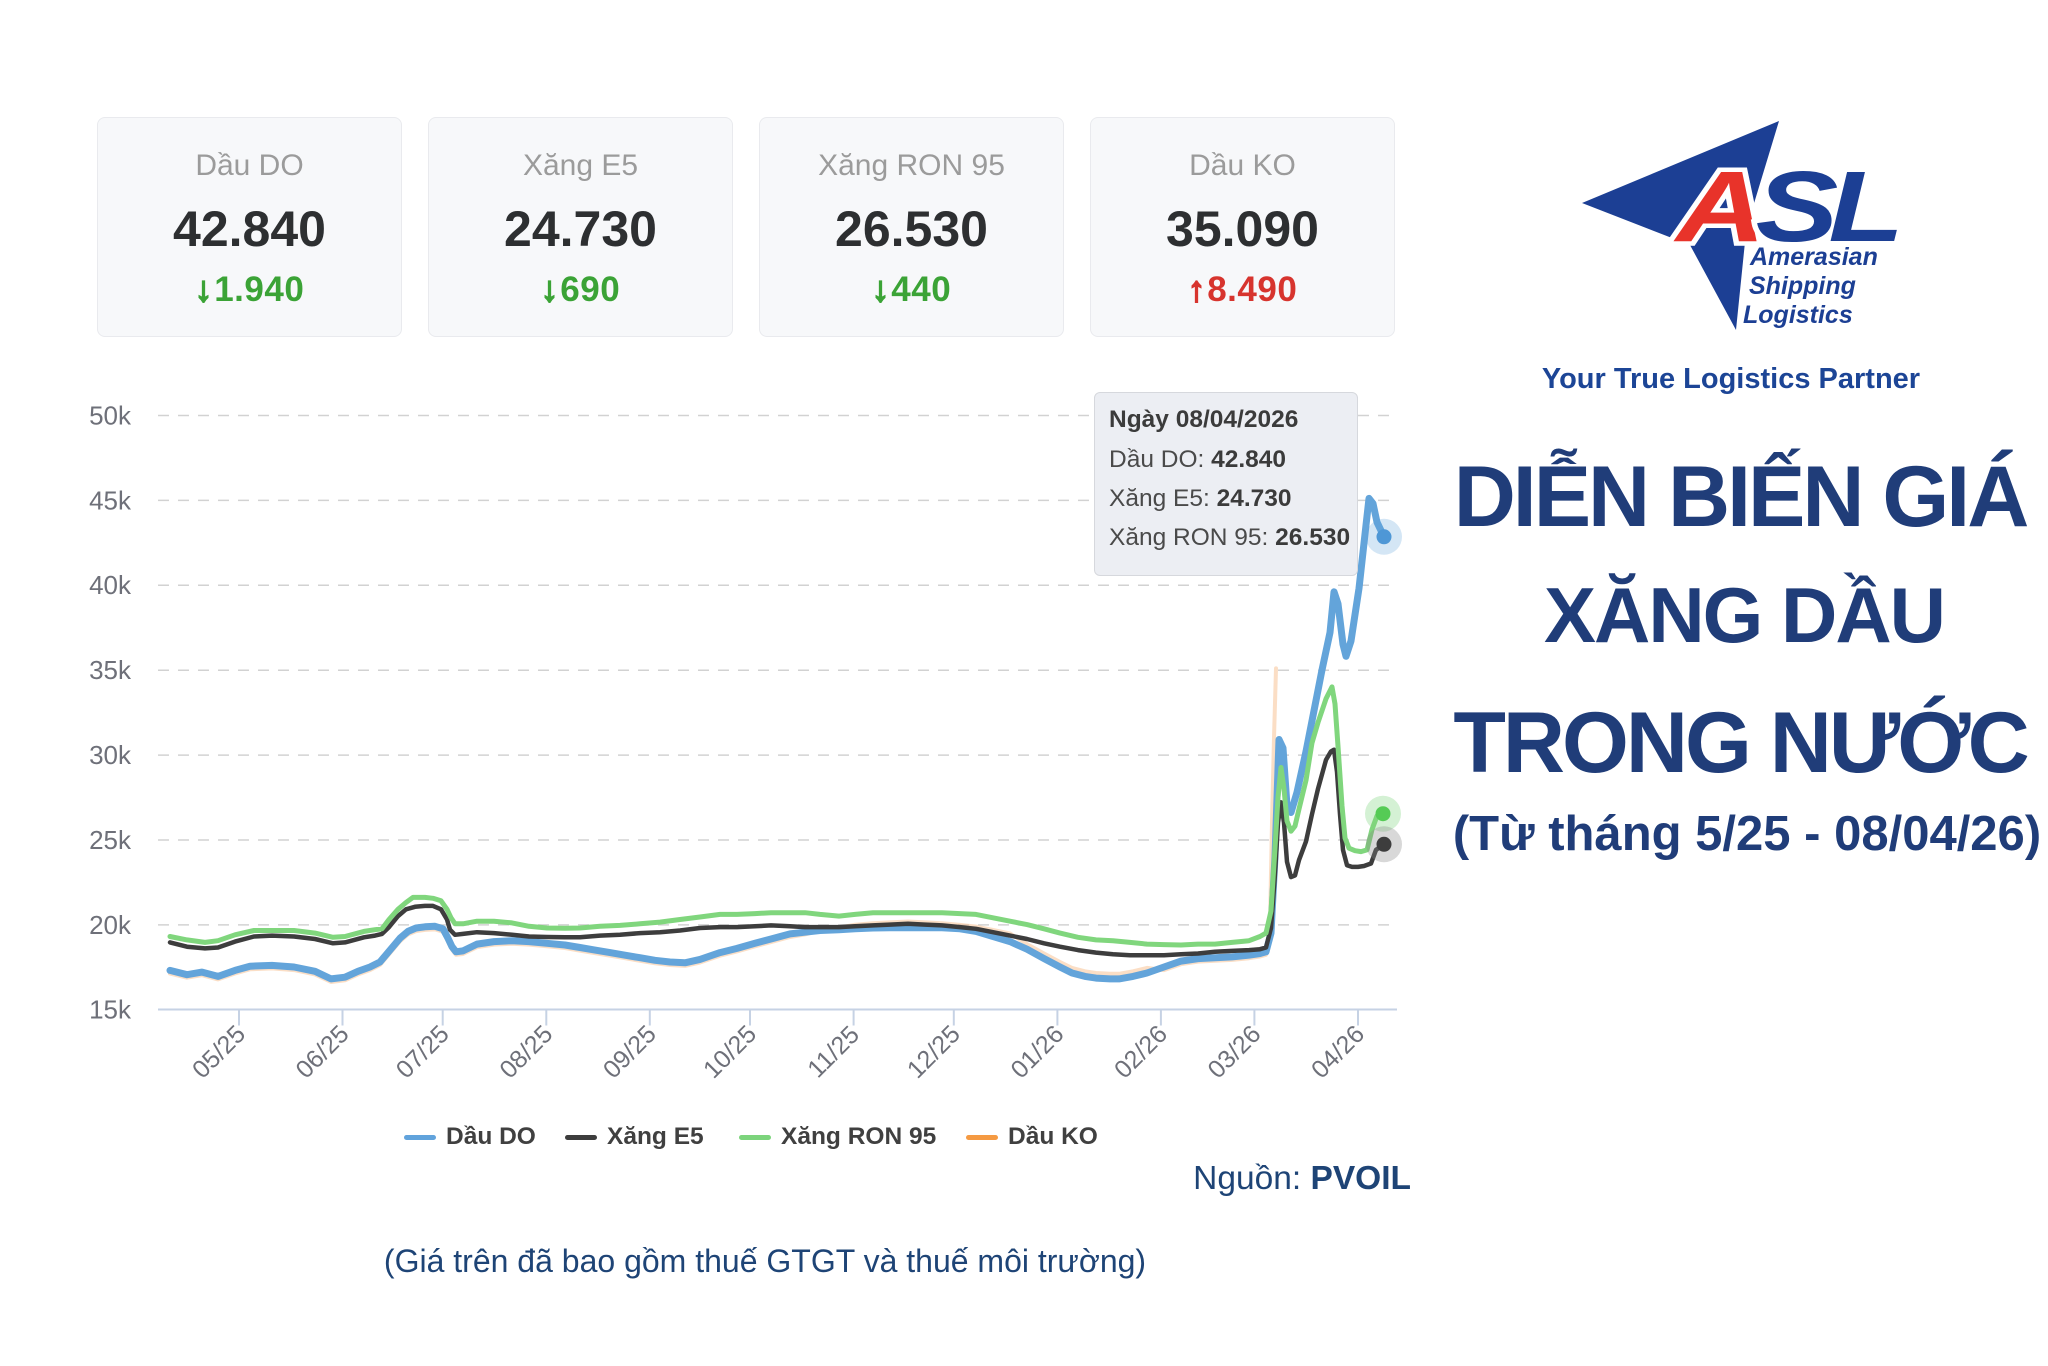  I want to click on svg-text: ASL, so click(1785, 206).